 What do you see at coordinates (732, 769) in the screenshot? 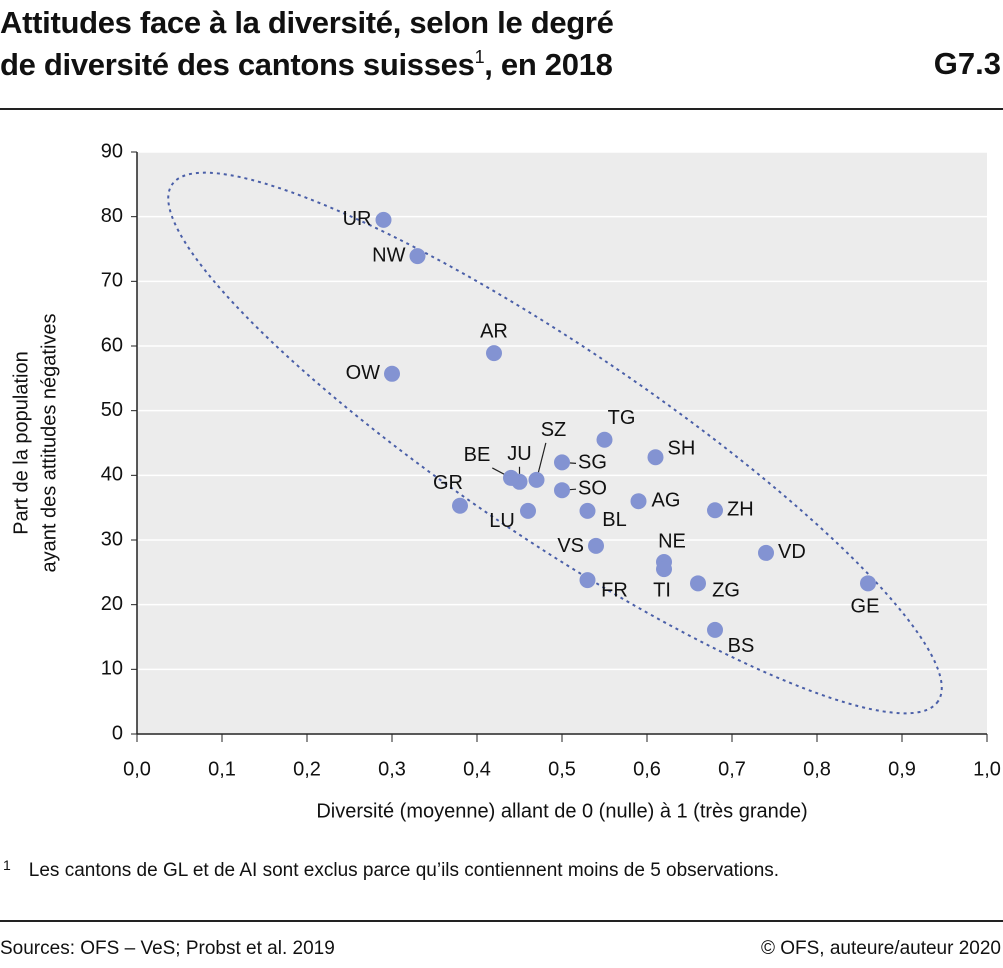
I see `x-tick-label: 0,7` at bounding box center [732, 769].